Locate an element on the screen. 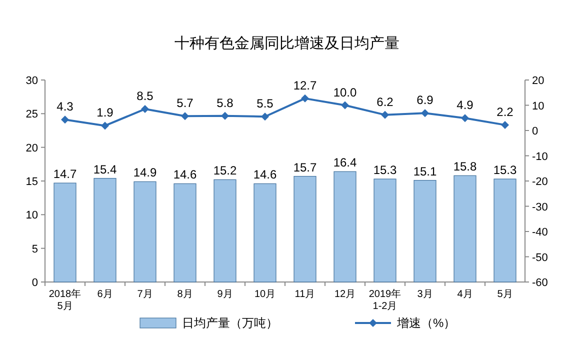 The height and width of the screenshot is (347, 574). data-label: 1.9 is located at coordinates (105, 113).